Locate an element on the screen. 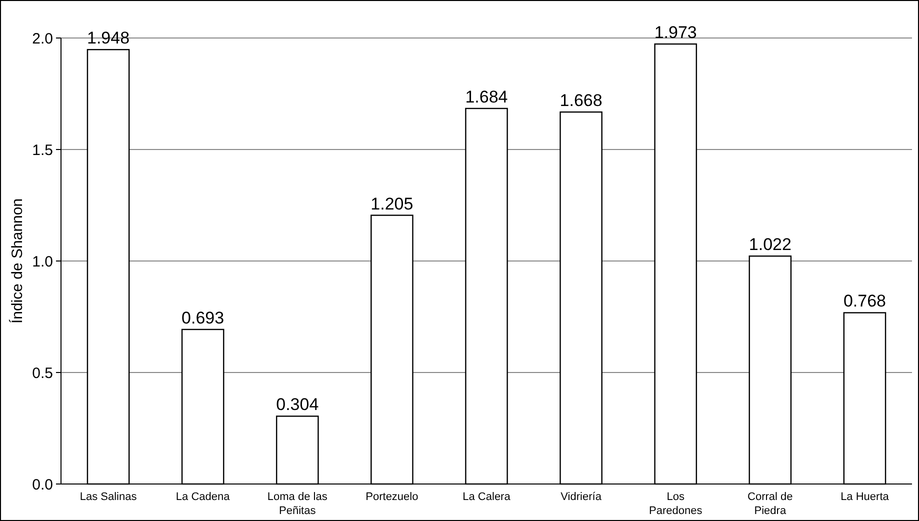 Image resolution: width=919 pixels, height=521 pixels. x-tick-label: Vidriería is located at coordinates (581, 497).